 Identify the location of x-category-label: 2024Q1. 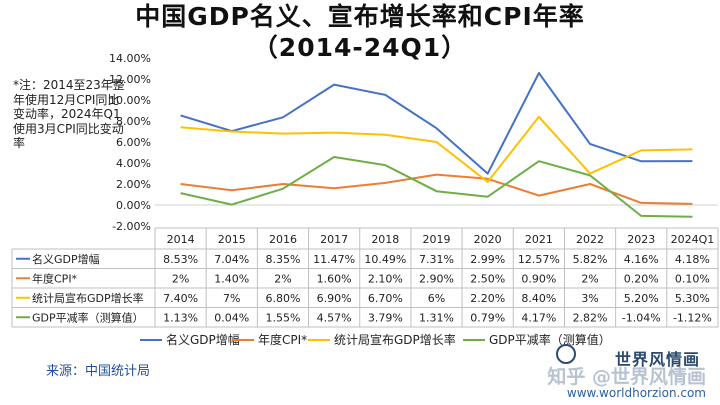
(693, 239).